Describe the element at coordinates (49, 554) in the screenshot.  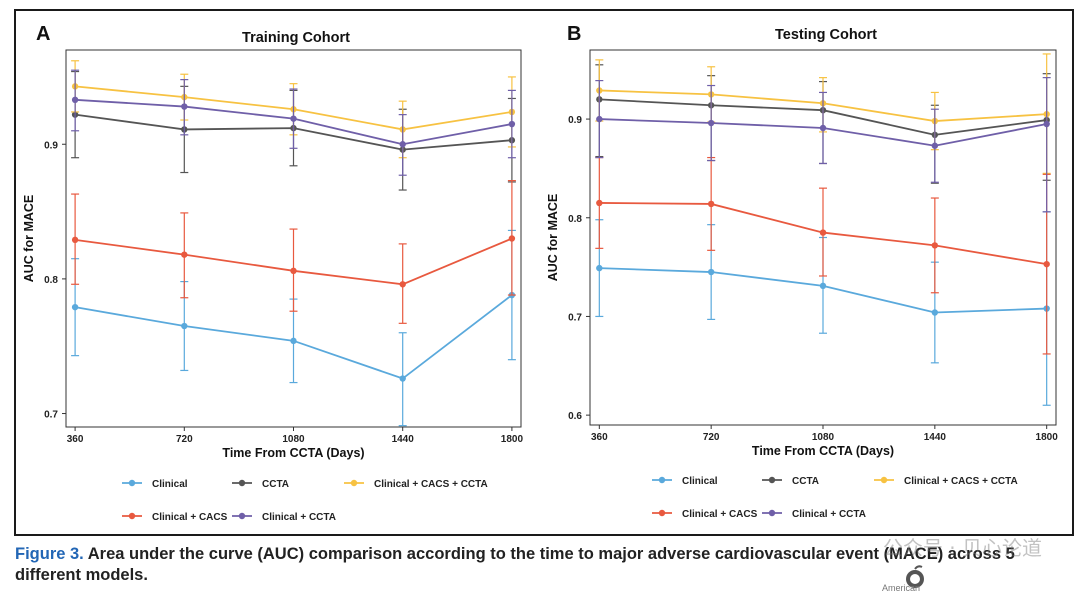
I see `figure-label: Figure 3.` at that location.